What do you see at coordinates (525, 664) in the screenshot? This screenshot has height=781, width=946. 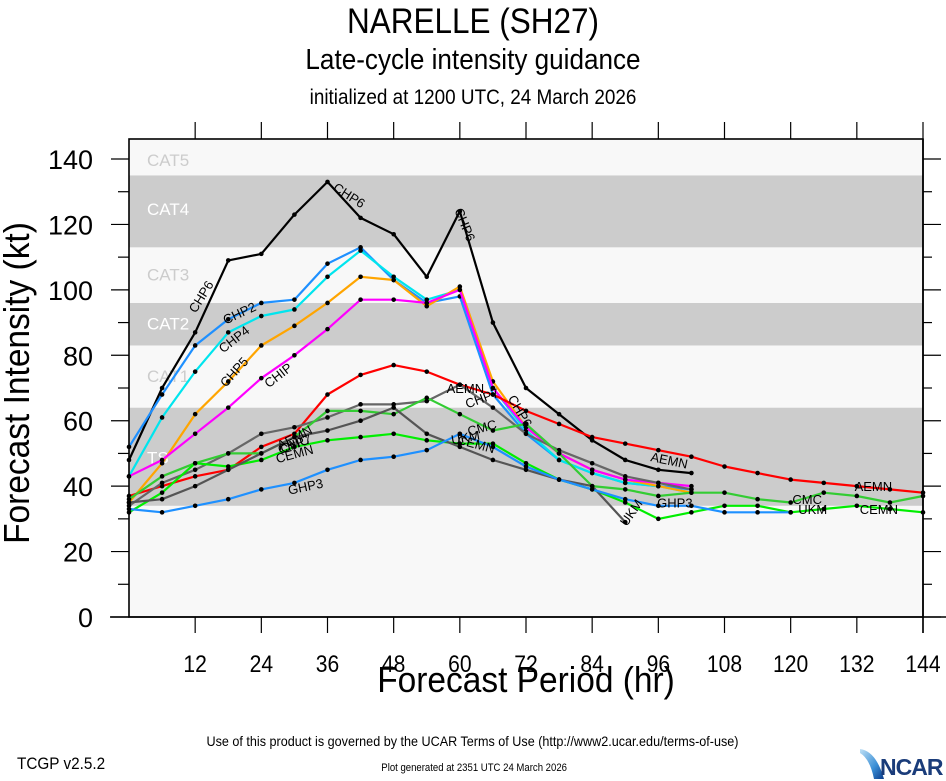 I see `x-tick-label: 72` at bounding box center [525, 664].